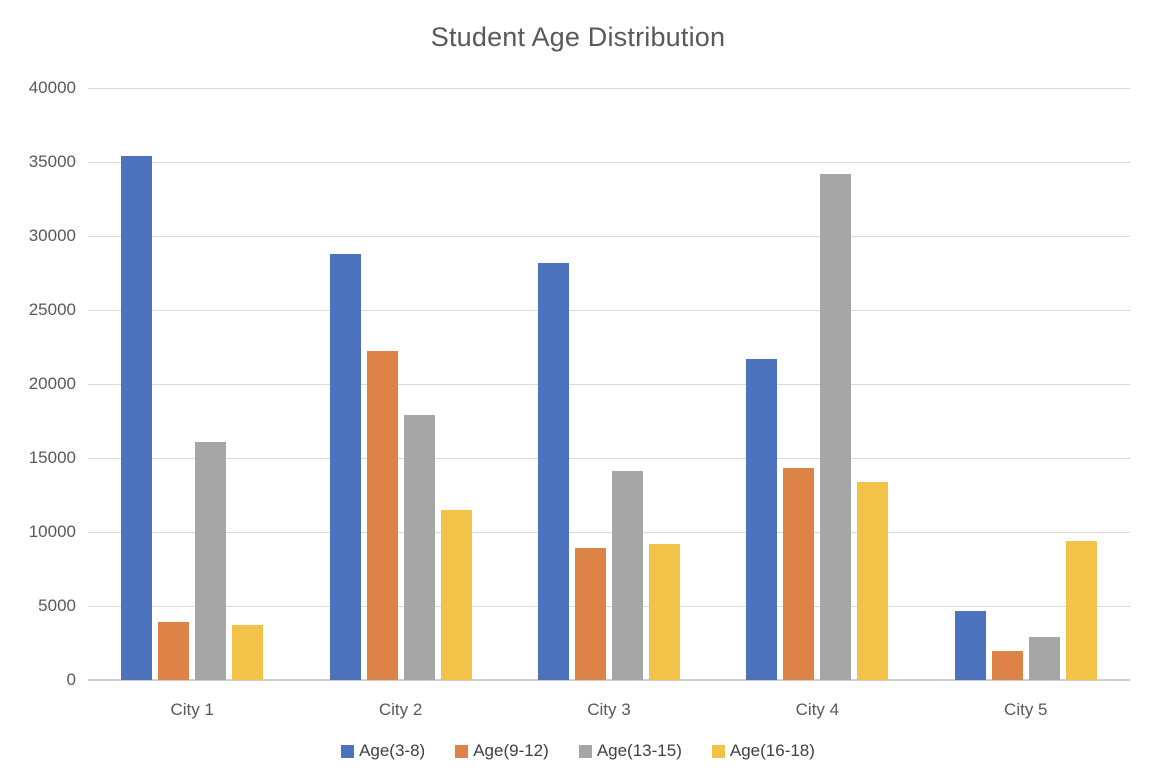  What do you see at coordinates (52, 309) in the screenshot?
I see `y-tick-label: 25000` at bounding box center [52, 309].